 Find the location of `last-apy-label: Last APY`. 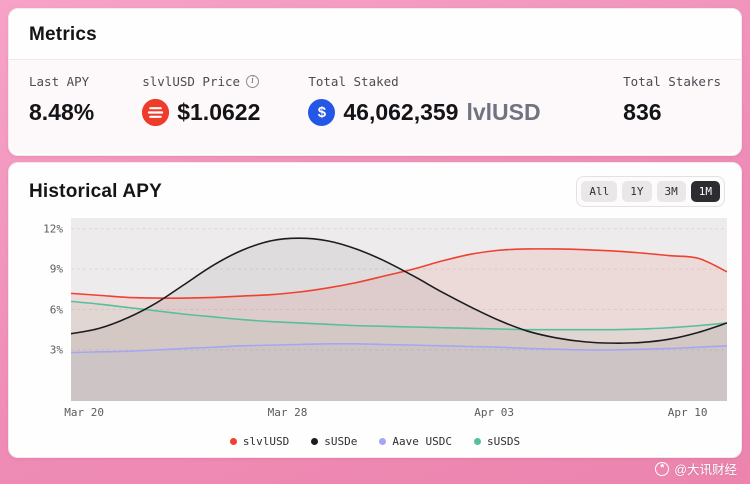

last-apy-label: Last APY is located at coordinates (59, 81).